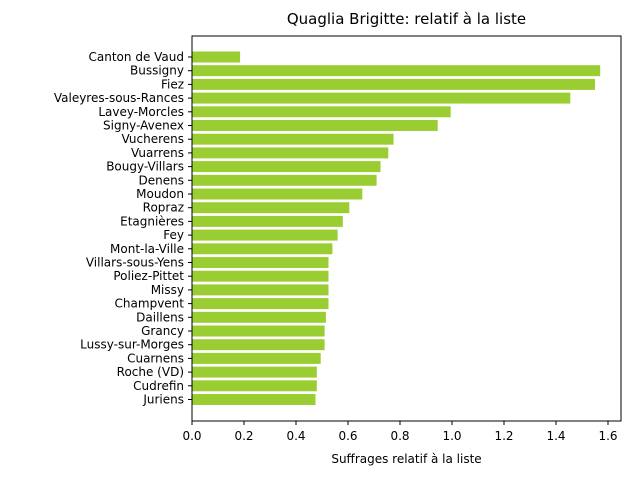  What do you see at coordinates (141, 112) in the screenshot?
I see `y-tick-label: Lavey-Morcles` at bounding box center [141, 112].